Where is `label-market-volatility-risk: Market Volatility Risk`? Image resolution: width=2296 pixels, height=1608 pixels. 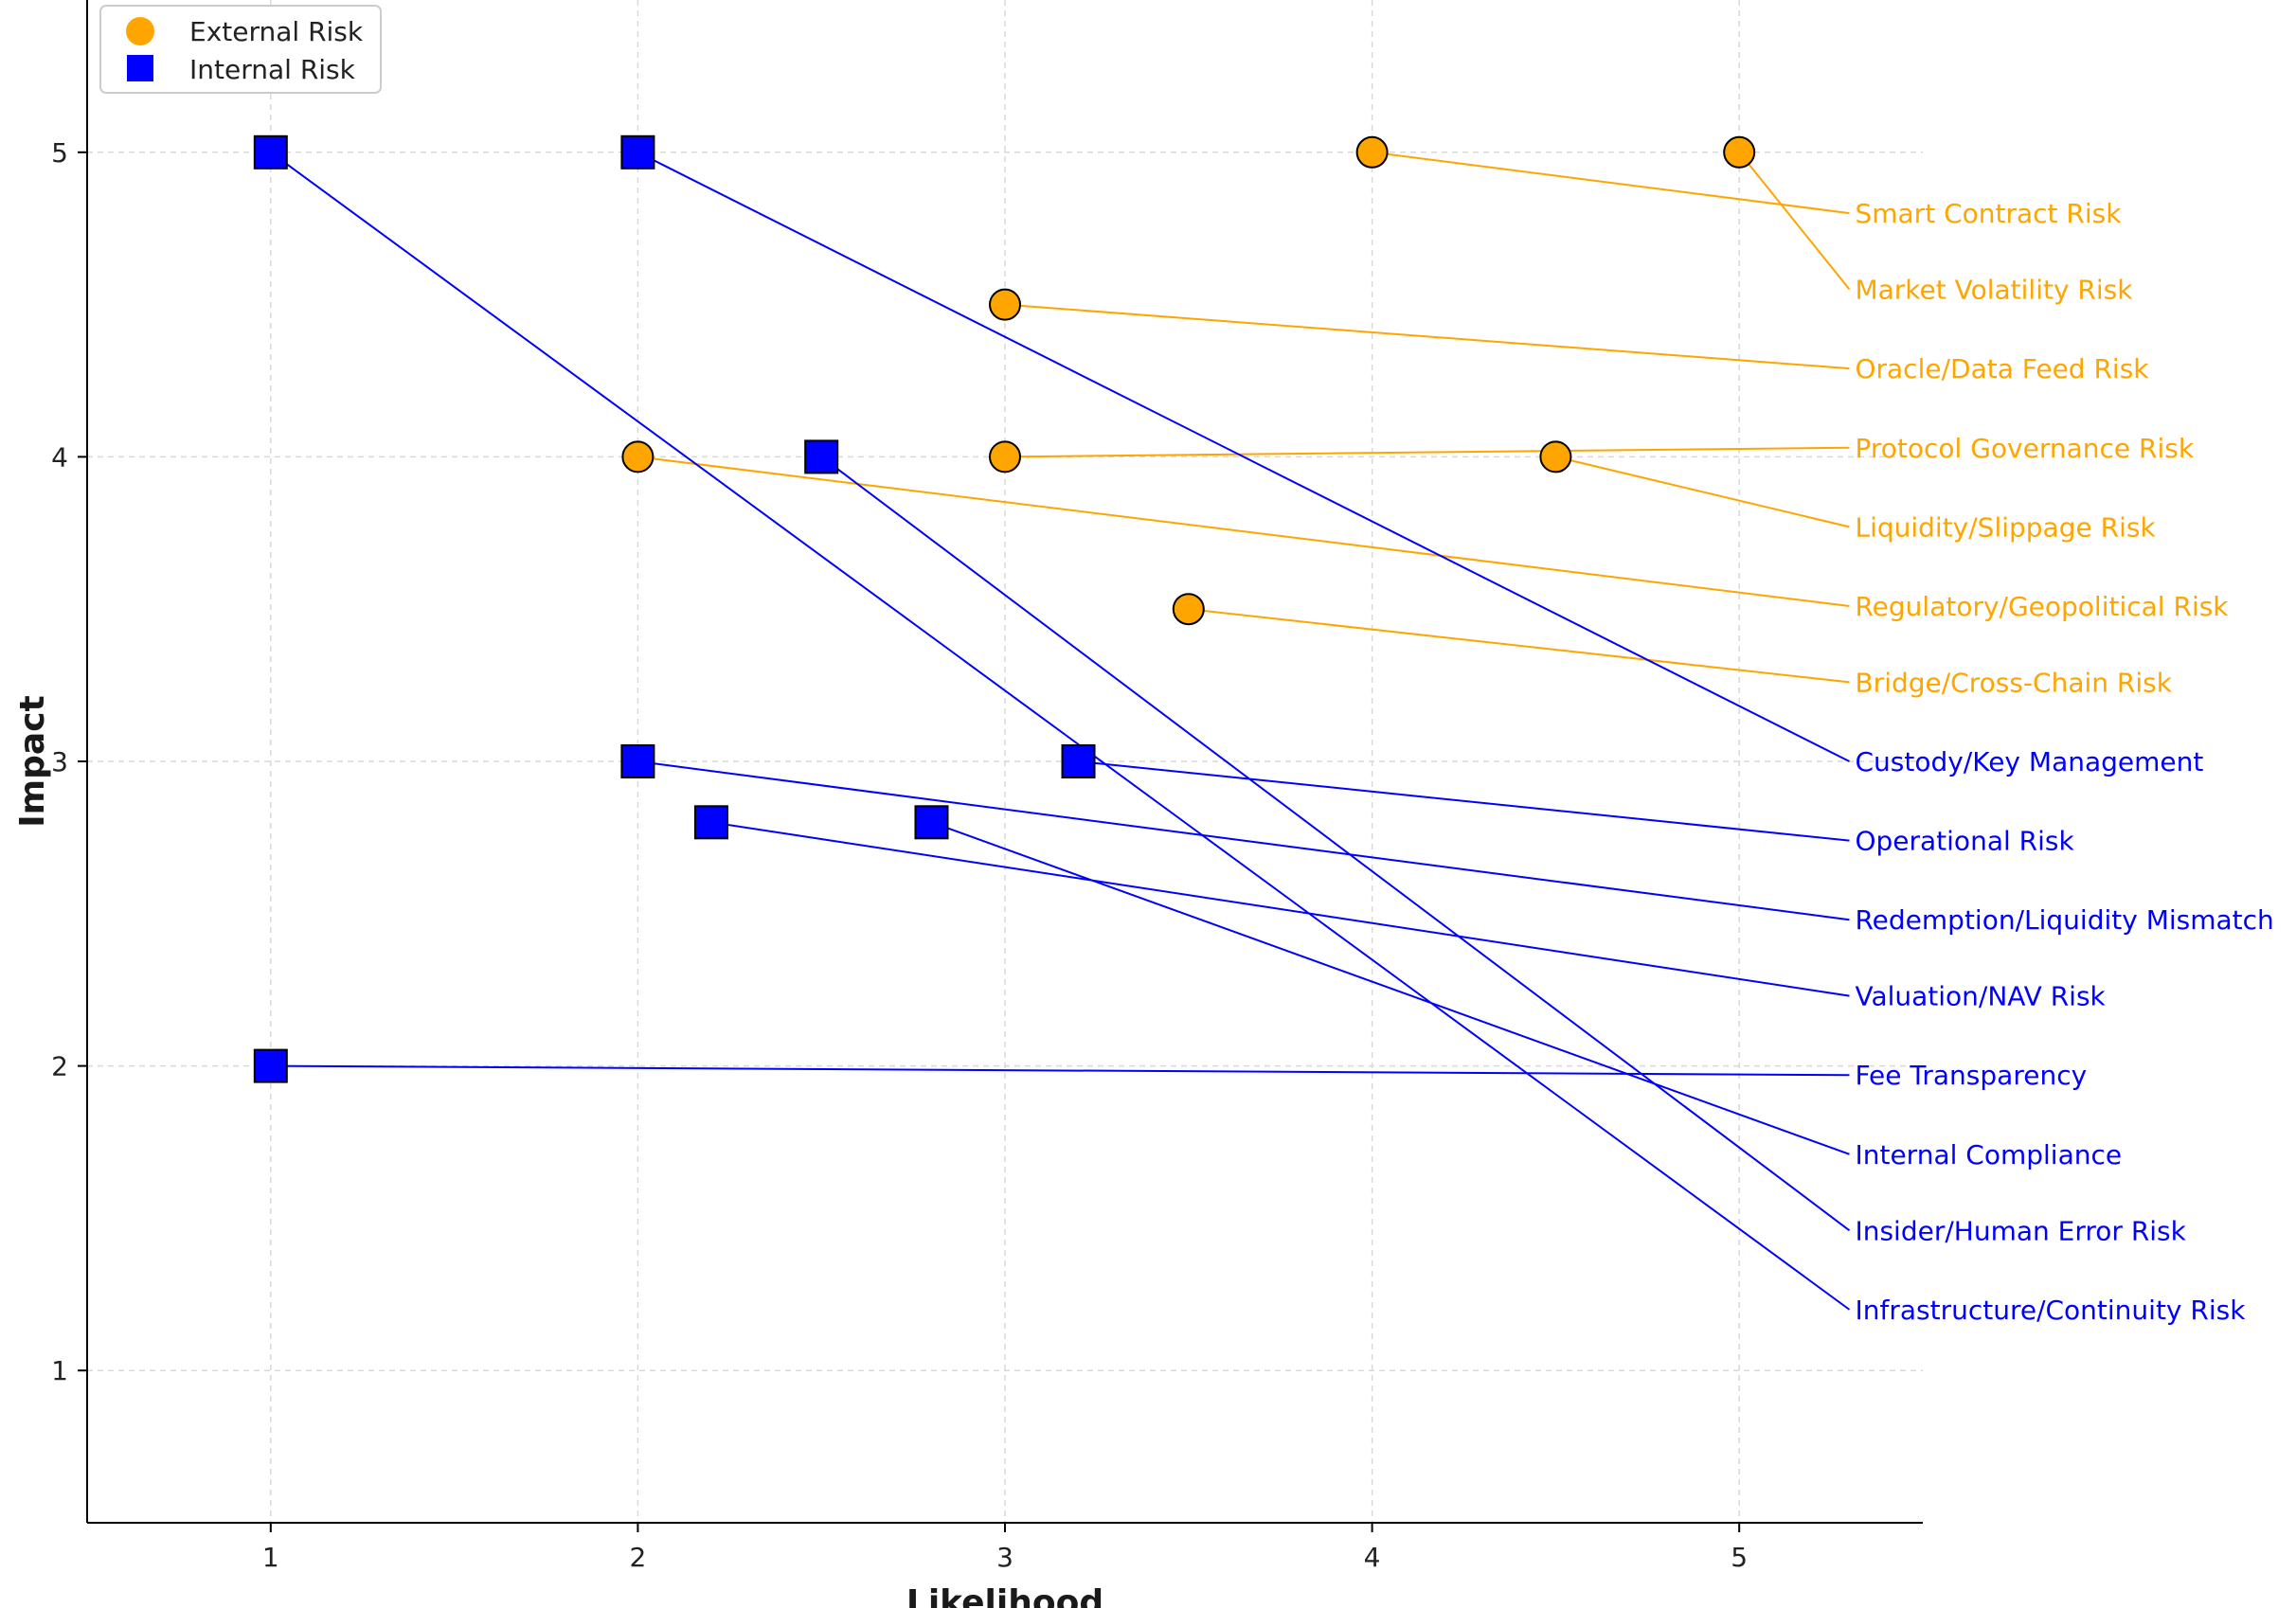 label-market-volatility-risk: Market Volatility Risk is located at coordinates (1994, 290).